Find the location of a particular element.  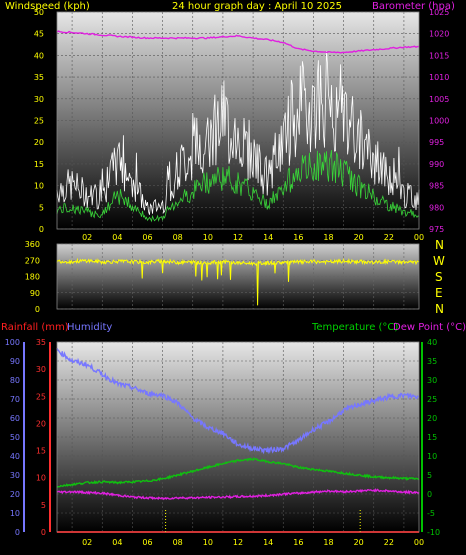

temperature-tick-label: 10 is located at coordinates (432, 456).